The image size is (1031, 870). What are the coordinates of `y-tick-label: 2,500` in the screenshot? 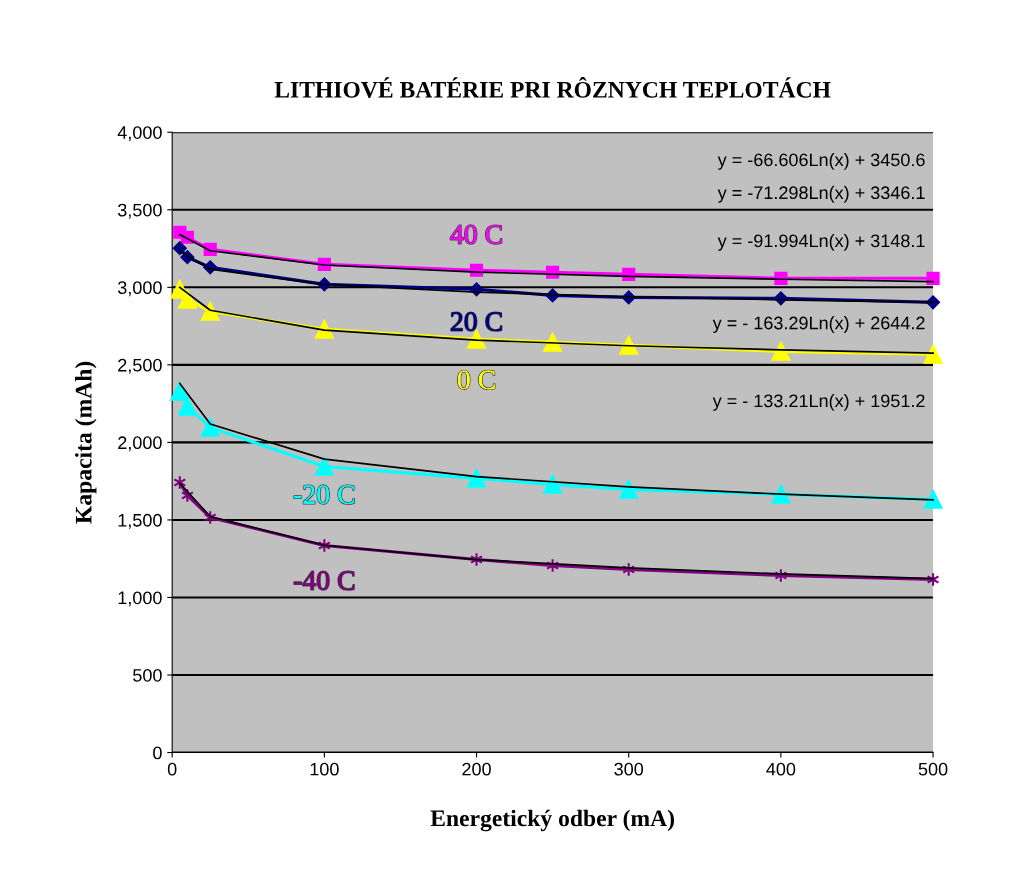 It's located at (140, 366).